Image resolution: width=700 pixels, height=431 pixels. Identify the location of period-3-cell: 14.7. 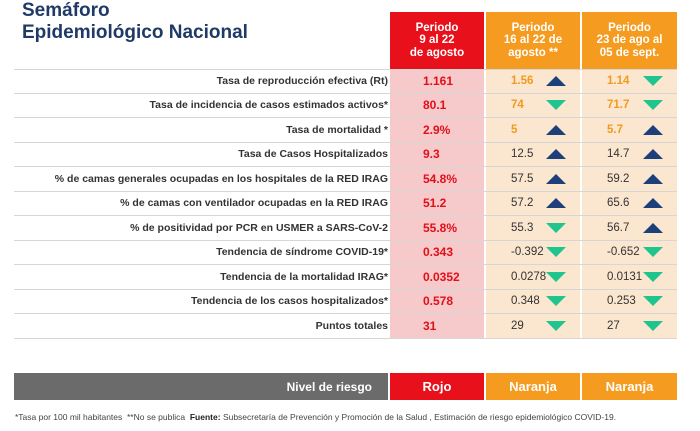
(629, 154).